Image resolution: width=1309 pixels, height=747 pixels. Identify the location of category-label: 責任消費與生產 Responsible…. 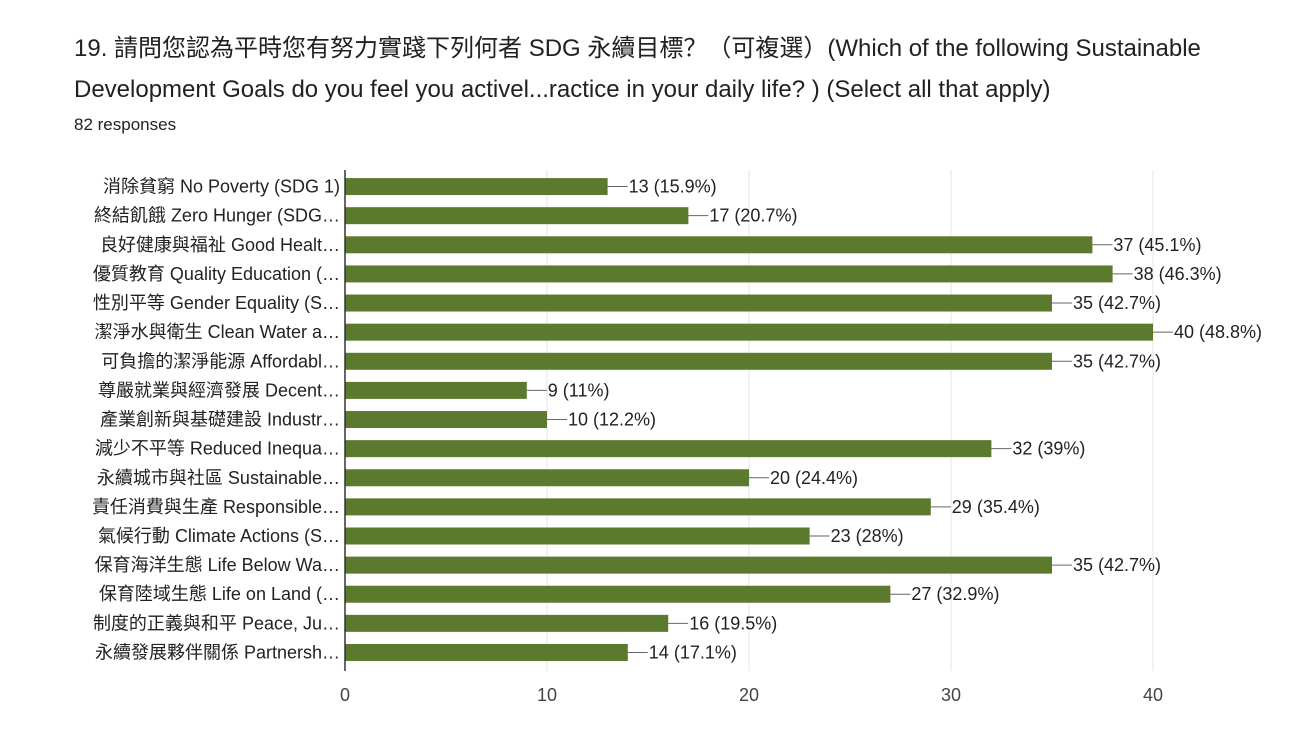
(216, 507).